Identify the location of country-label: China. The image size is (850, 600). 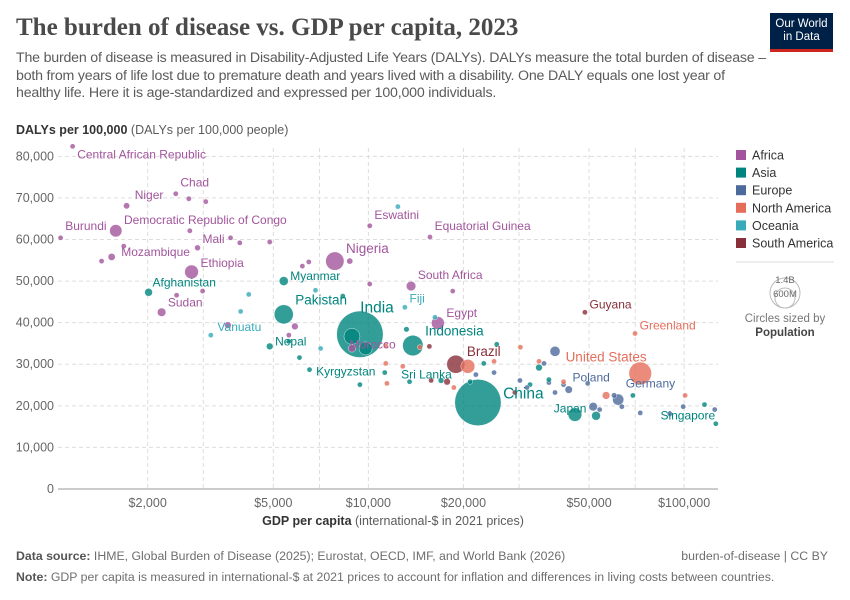
(523, 394).